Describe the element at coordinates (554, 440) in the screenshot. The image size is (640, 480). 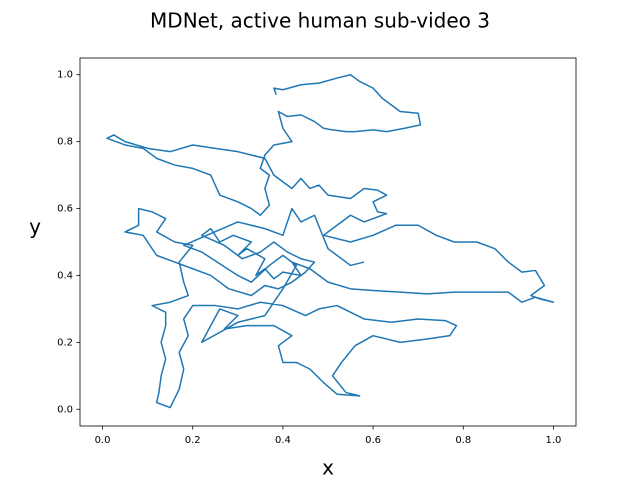
I see `x-tick-label: 1.0` at that location.